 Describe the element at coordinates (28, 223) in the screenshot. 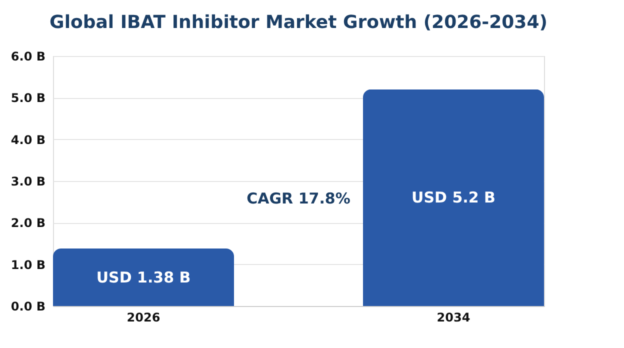

I see `y-tick-label: 2.0 B` at that location.